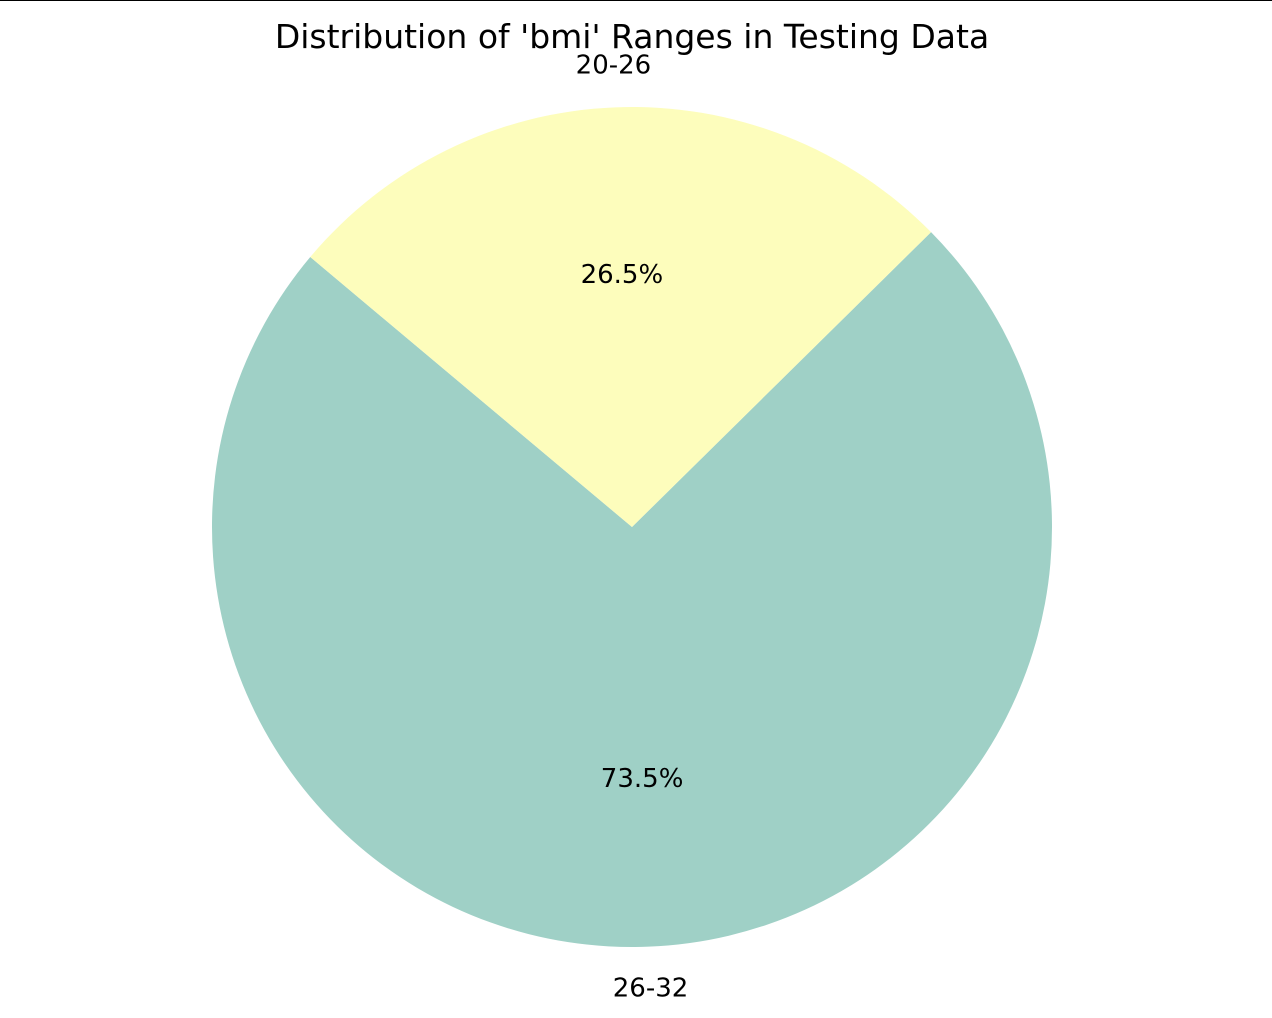  What do you see at coordinates (622, 275) in the screenshot?
I see `percent-label-20-26: 26.5%` at bounding box center [622, 275].